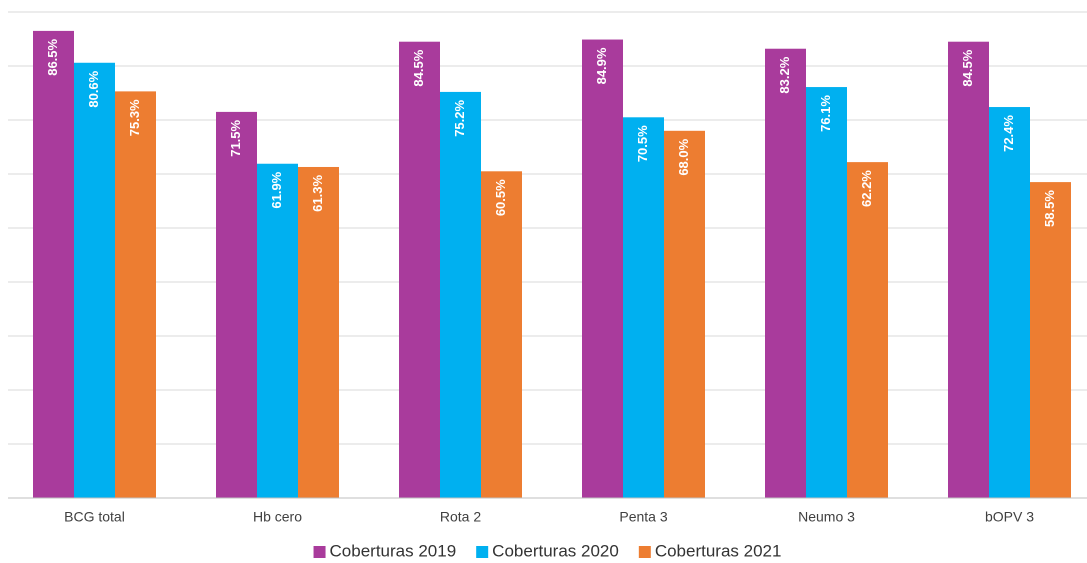  Describe the element at coordinates (784, 74) in the screenshot. I see `data-label: 83.2%` at that location.